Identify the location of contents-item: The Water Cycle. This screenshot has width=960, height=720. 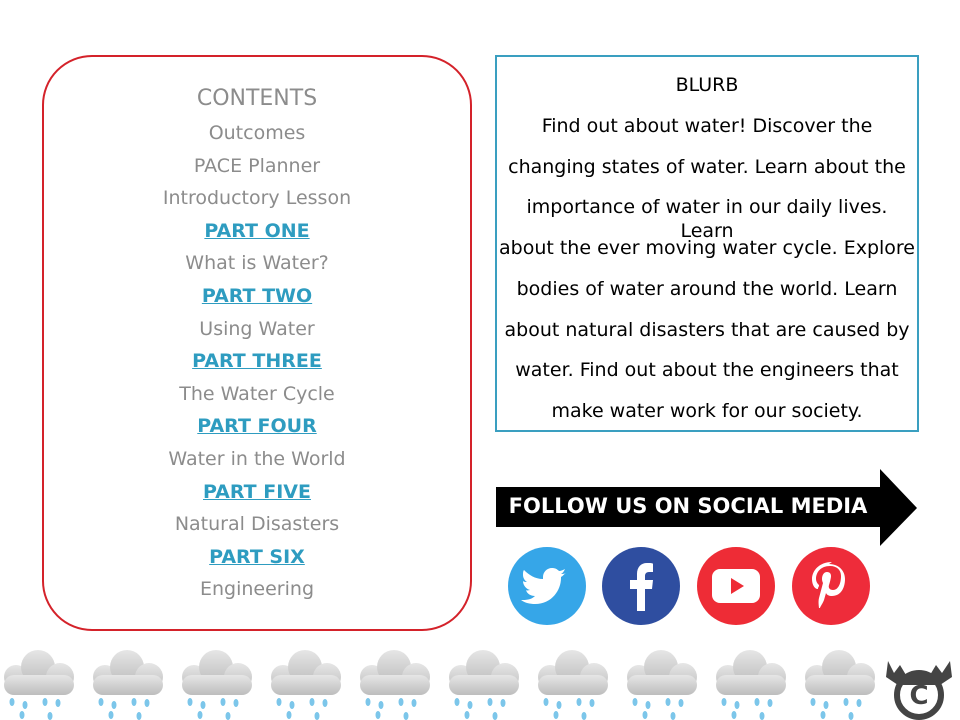
(257, 393).